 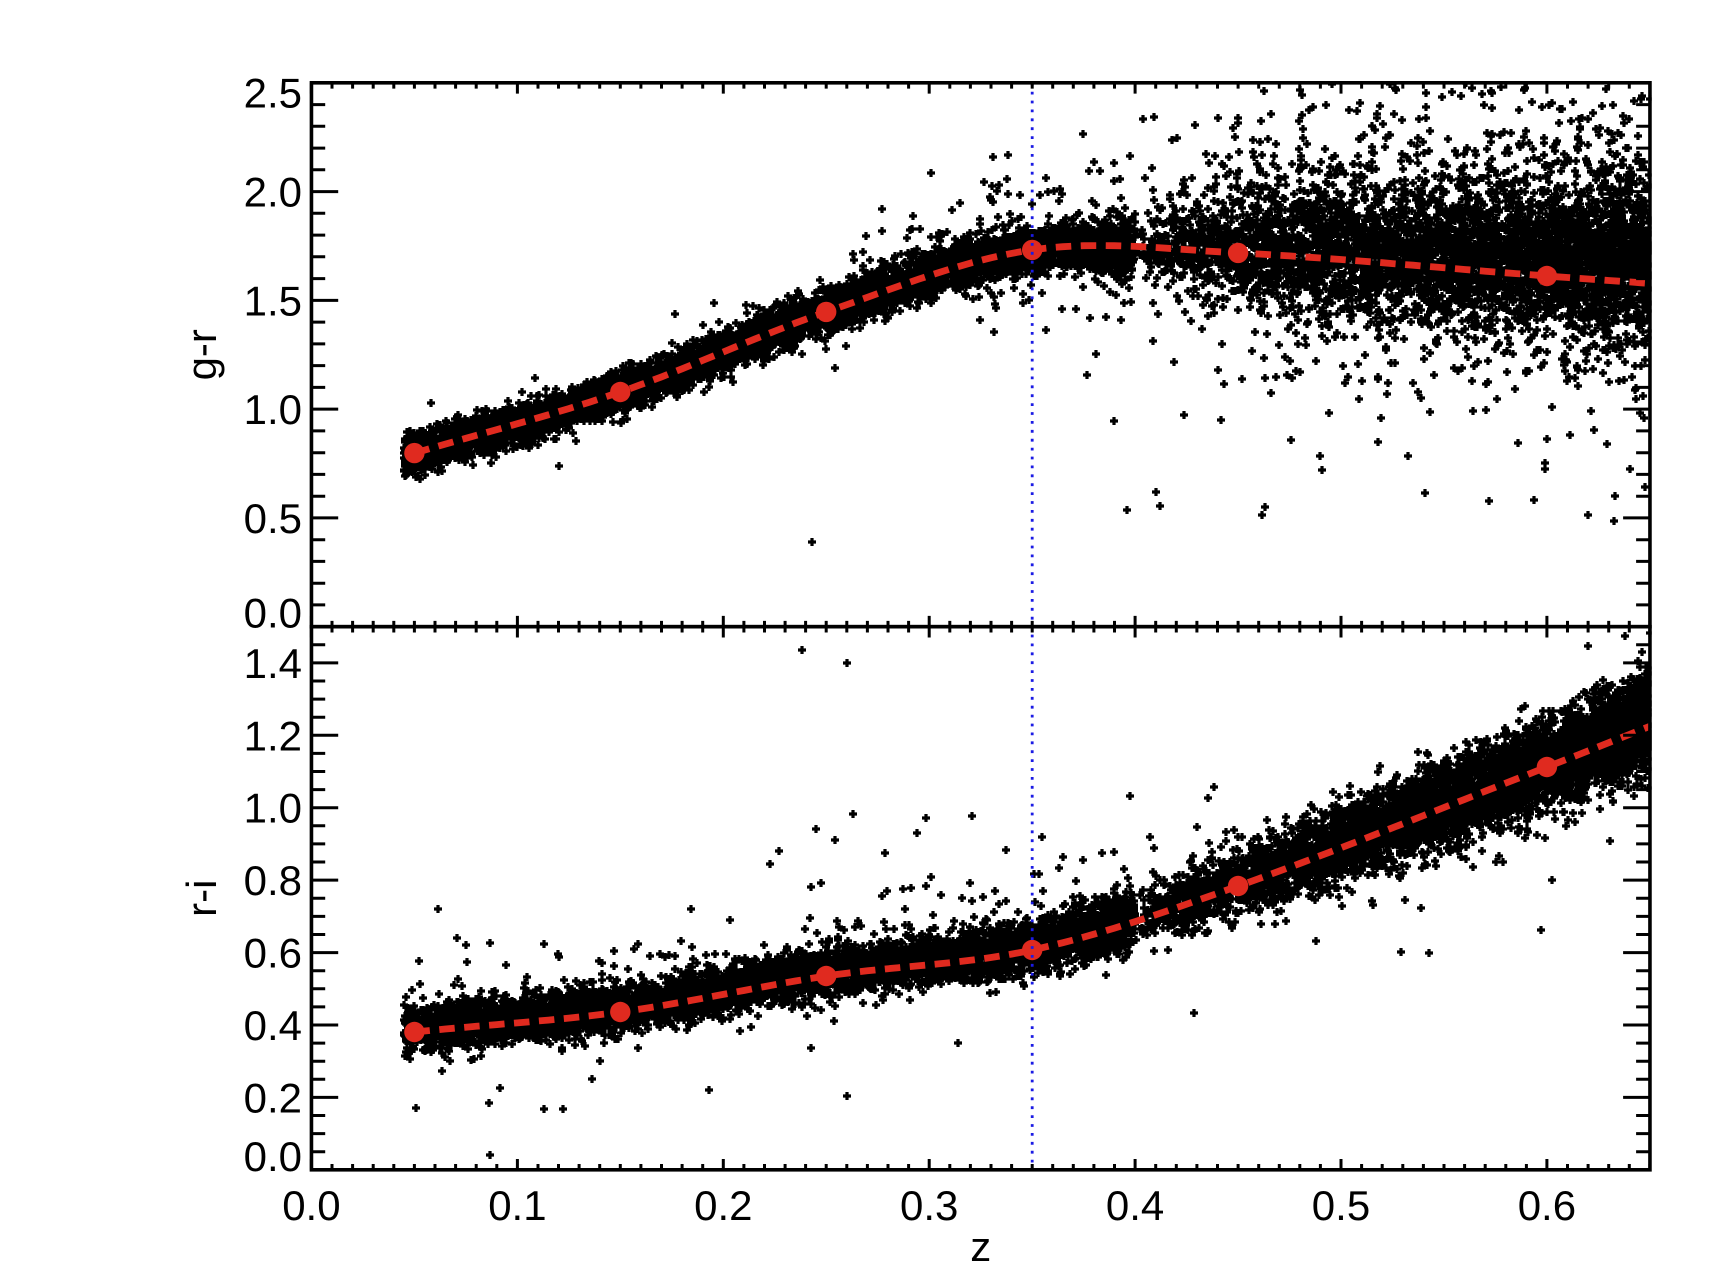 I want to click on svg-text: 1.5, so click(x=273, y=300).